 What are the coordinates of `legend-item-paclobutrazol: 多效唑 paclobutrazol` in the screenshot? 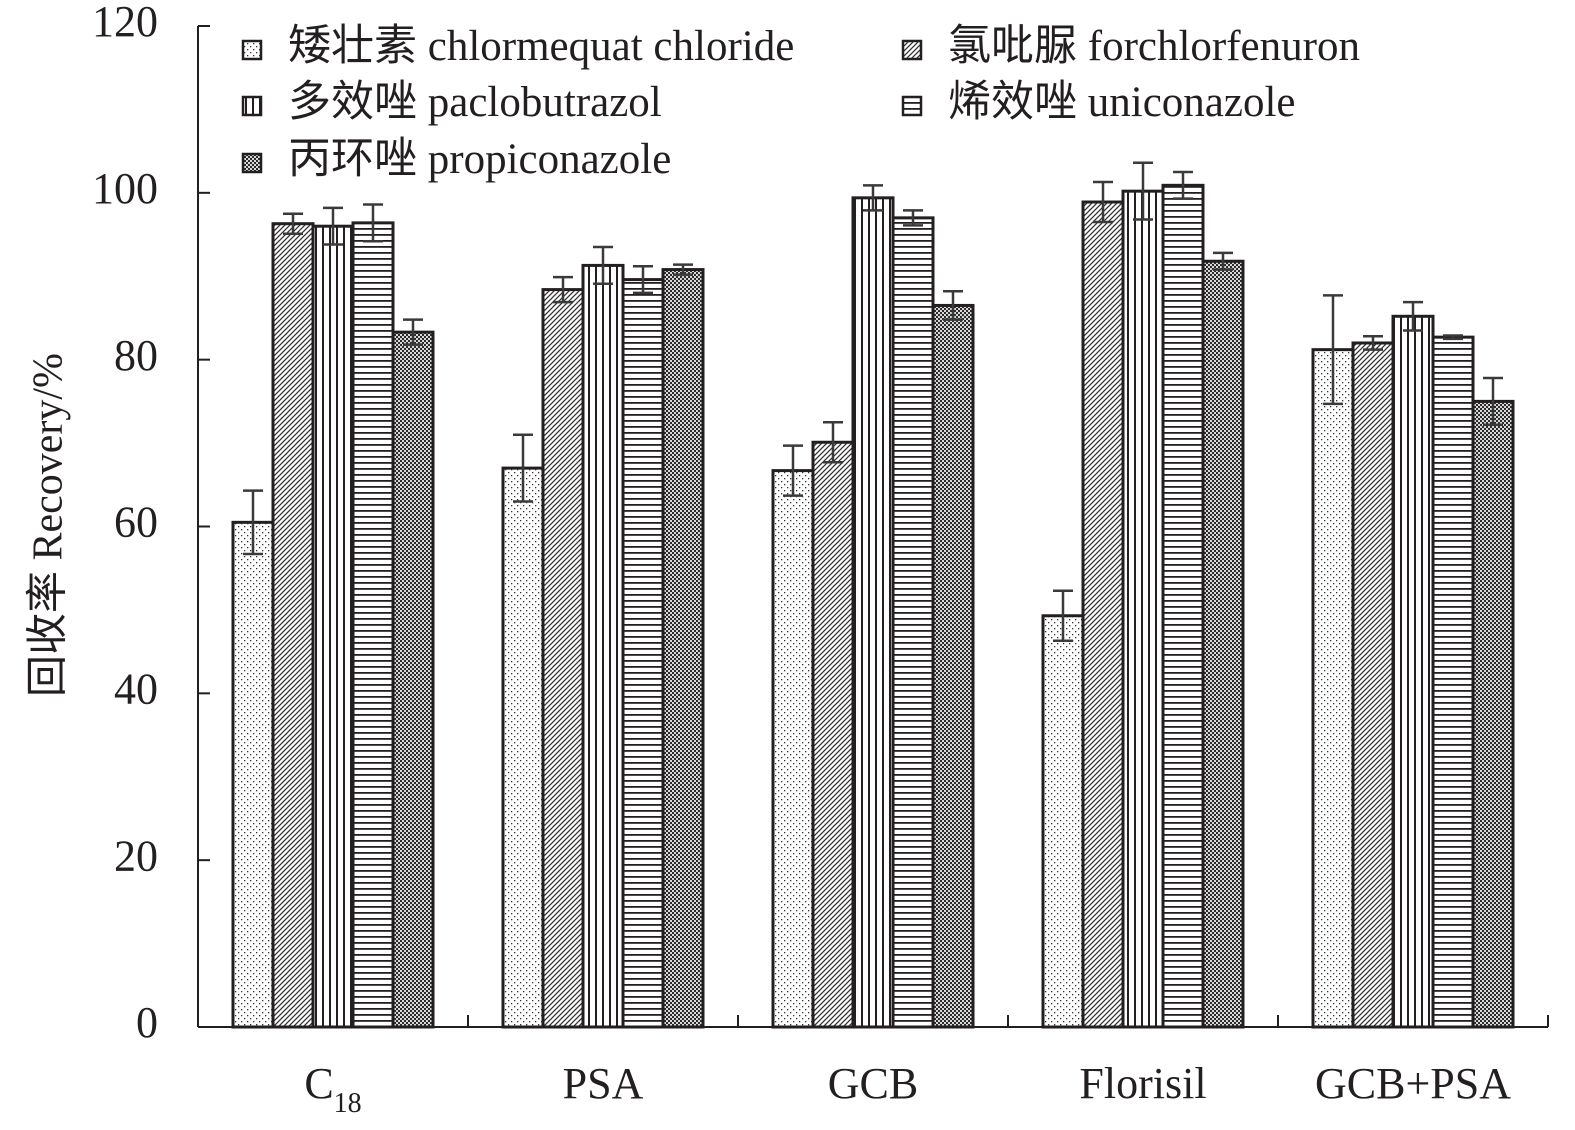 It's located at (451, 102).